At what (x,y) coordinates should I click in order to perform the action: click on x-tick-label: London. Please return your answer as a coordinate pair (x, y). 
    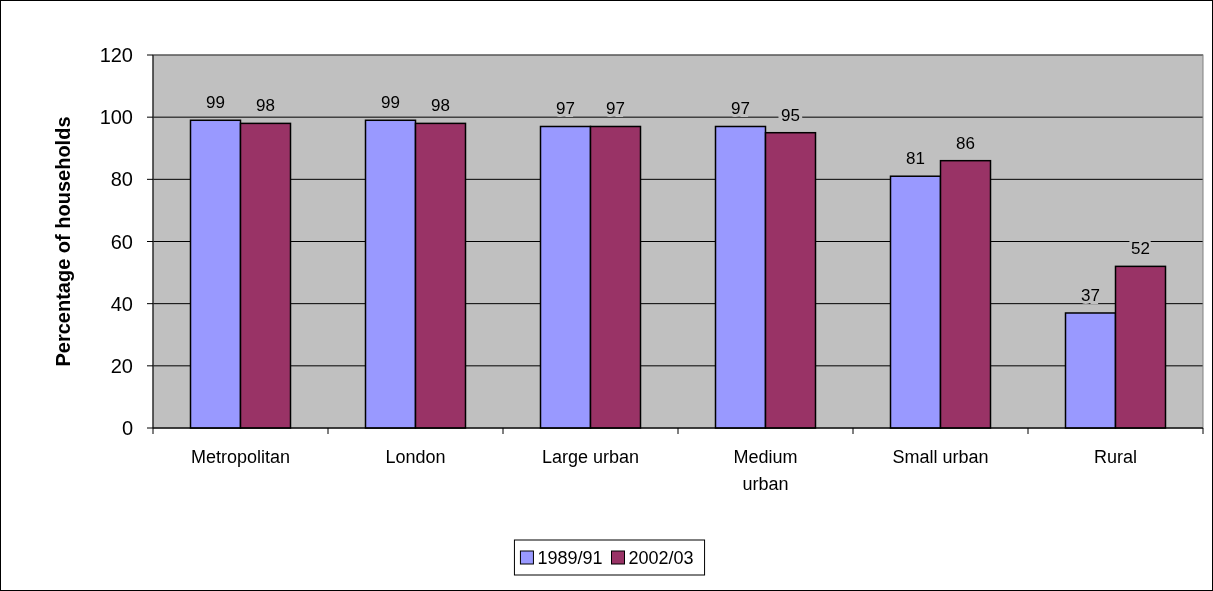
    Looking at the image, I should click on (415, 457).